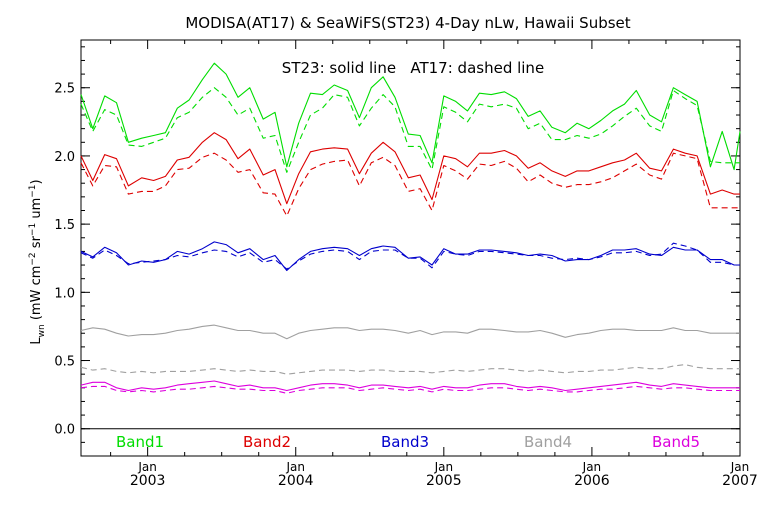 The height and width of the screenshot is (512, 768). What do you see at coordinates (64, 225) in the screenshot?
I see `y-tick-label: 1.5` at bounding box center [64, 225].